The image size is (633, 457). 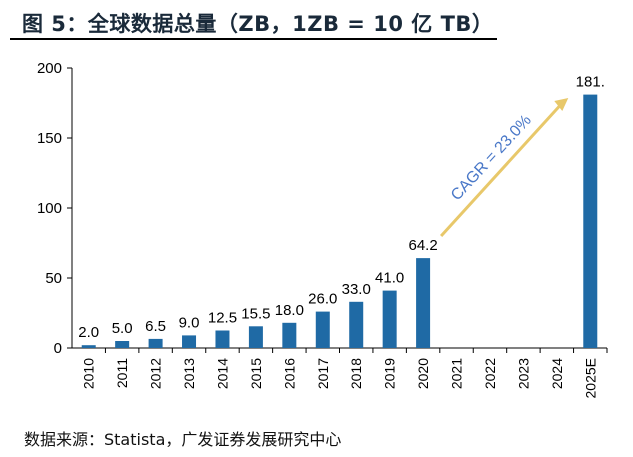 What do you see at coordinates (523, 373) in the screenshot?
I see `x-tick-label: 2023` at bounding box center [523, 373].